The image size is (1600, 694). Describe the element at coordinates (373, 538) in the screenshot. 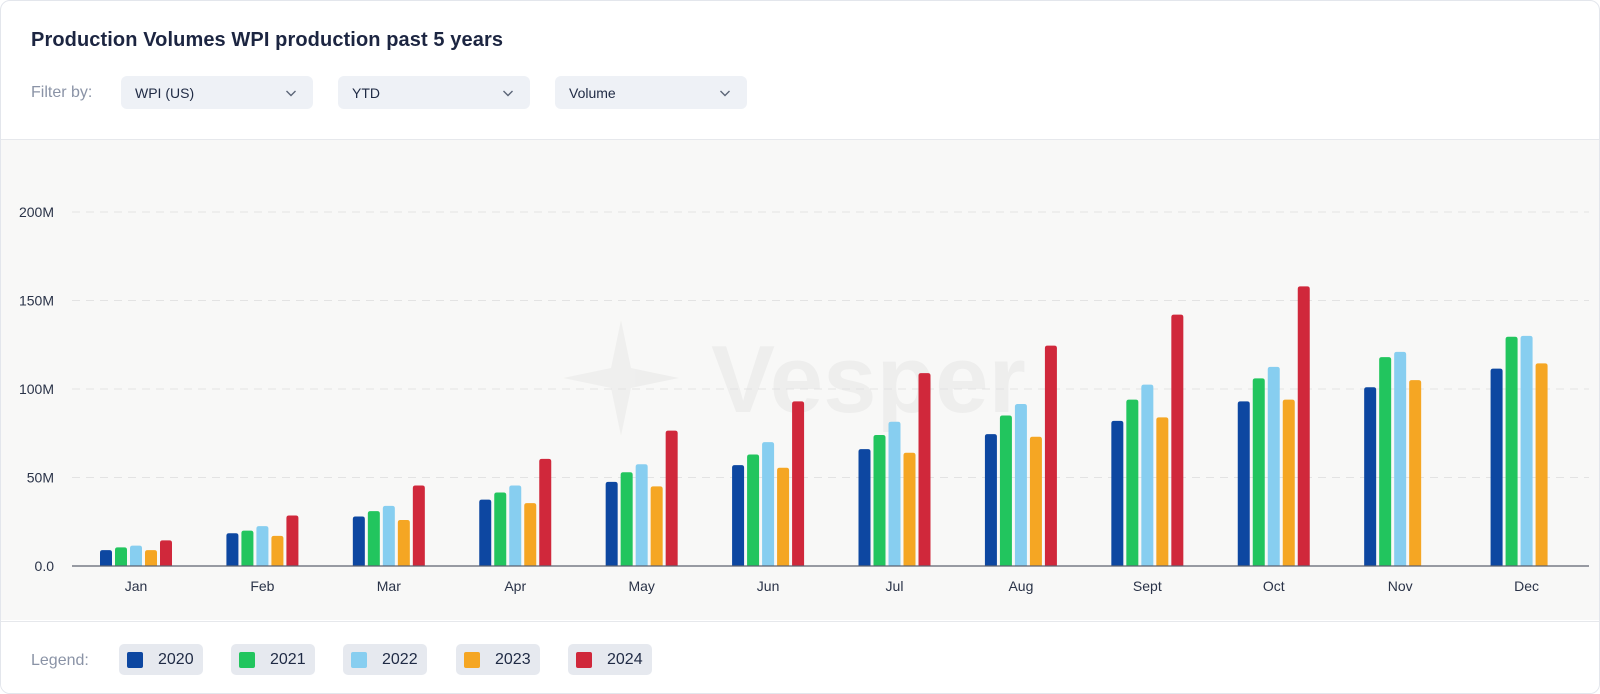

I see `bar-2021-Mar` at that location.